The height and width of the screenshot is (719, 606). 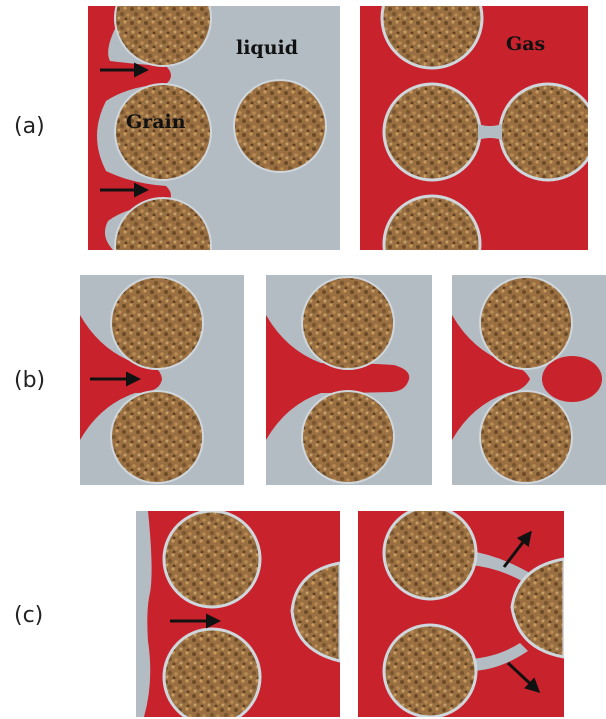 I want to click on row-label-b: (b), so click(x=30, y=380).